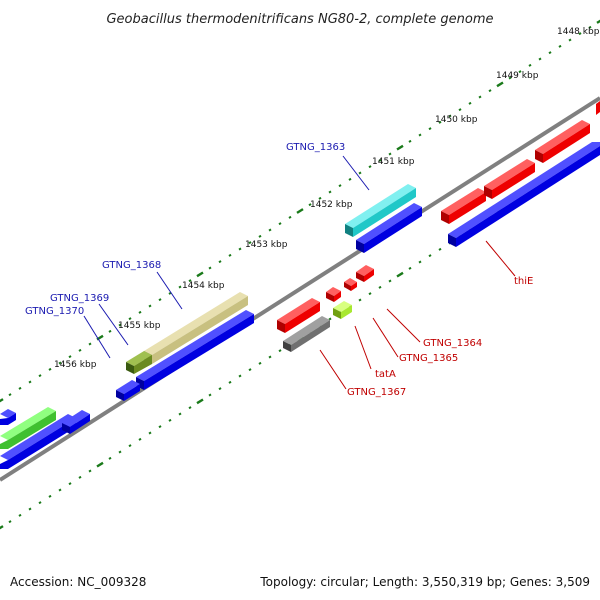 The width and height of the screenshot is (600, 600). Describe the element at coordinates (598, 108) in the screenshot. I see `gene-block` at that location.